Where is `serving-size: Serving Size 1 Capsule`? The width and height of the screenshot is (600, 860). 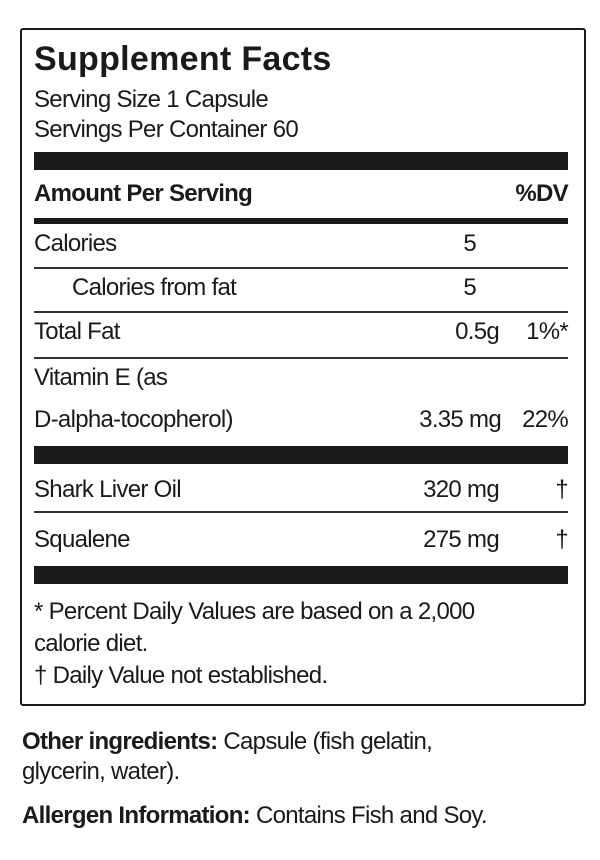
serving-size: Serving Size 1 Capsule is located at coordinates (151, 99).